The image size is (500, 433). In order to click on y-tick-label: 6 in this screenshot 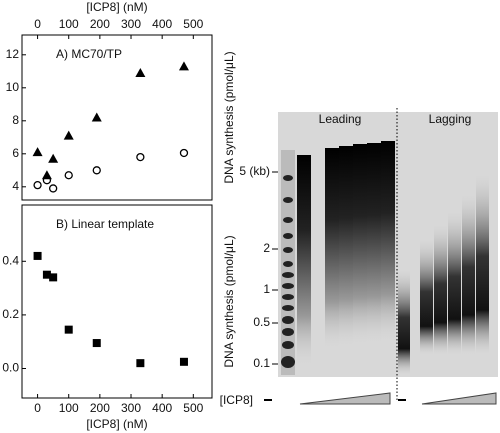, I will do `click(15, 153)`.